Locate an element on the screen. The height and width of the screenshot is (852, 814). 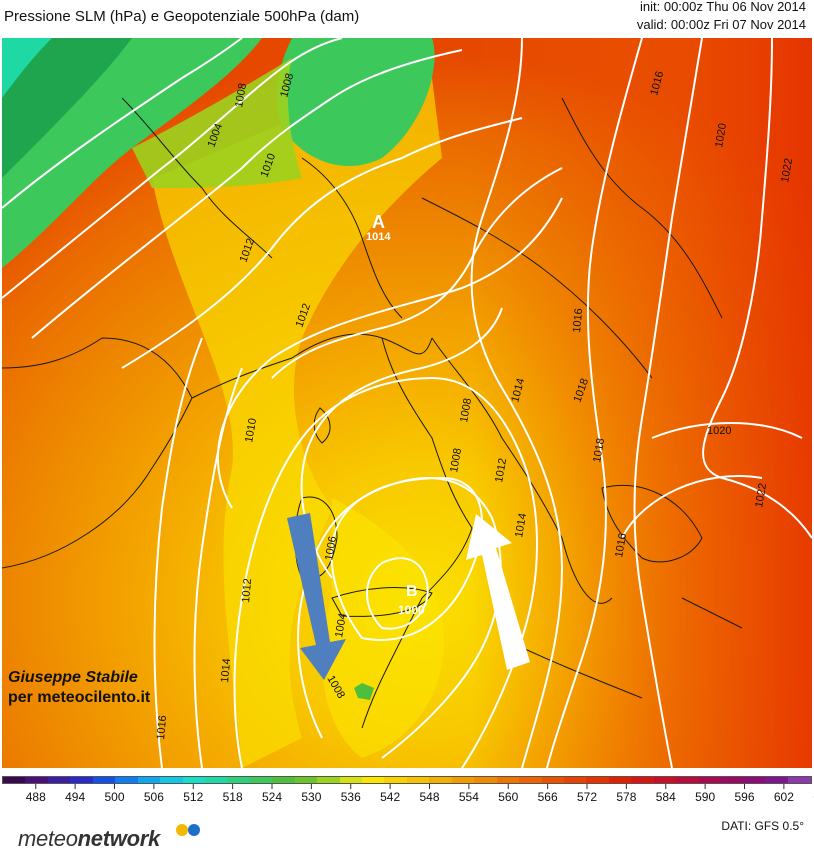
color-scale-label: 596 is located at coordinates (744, 797).